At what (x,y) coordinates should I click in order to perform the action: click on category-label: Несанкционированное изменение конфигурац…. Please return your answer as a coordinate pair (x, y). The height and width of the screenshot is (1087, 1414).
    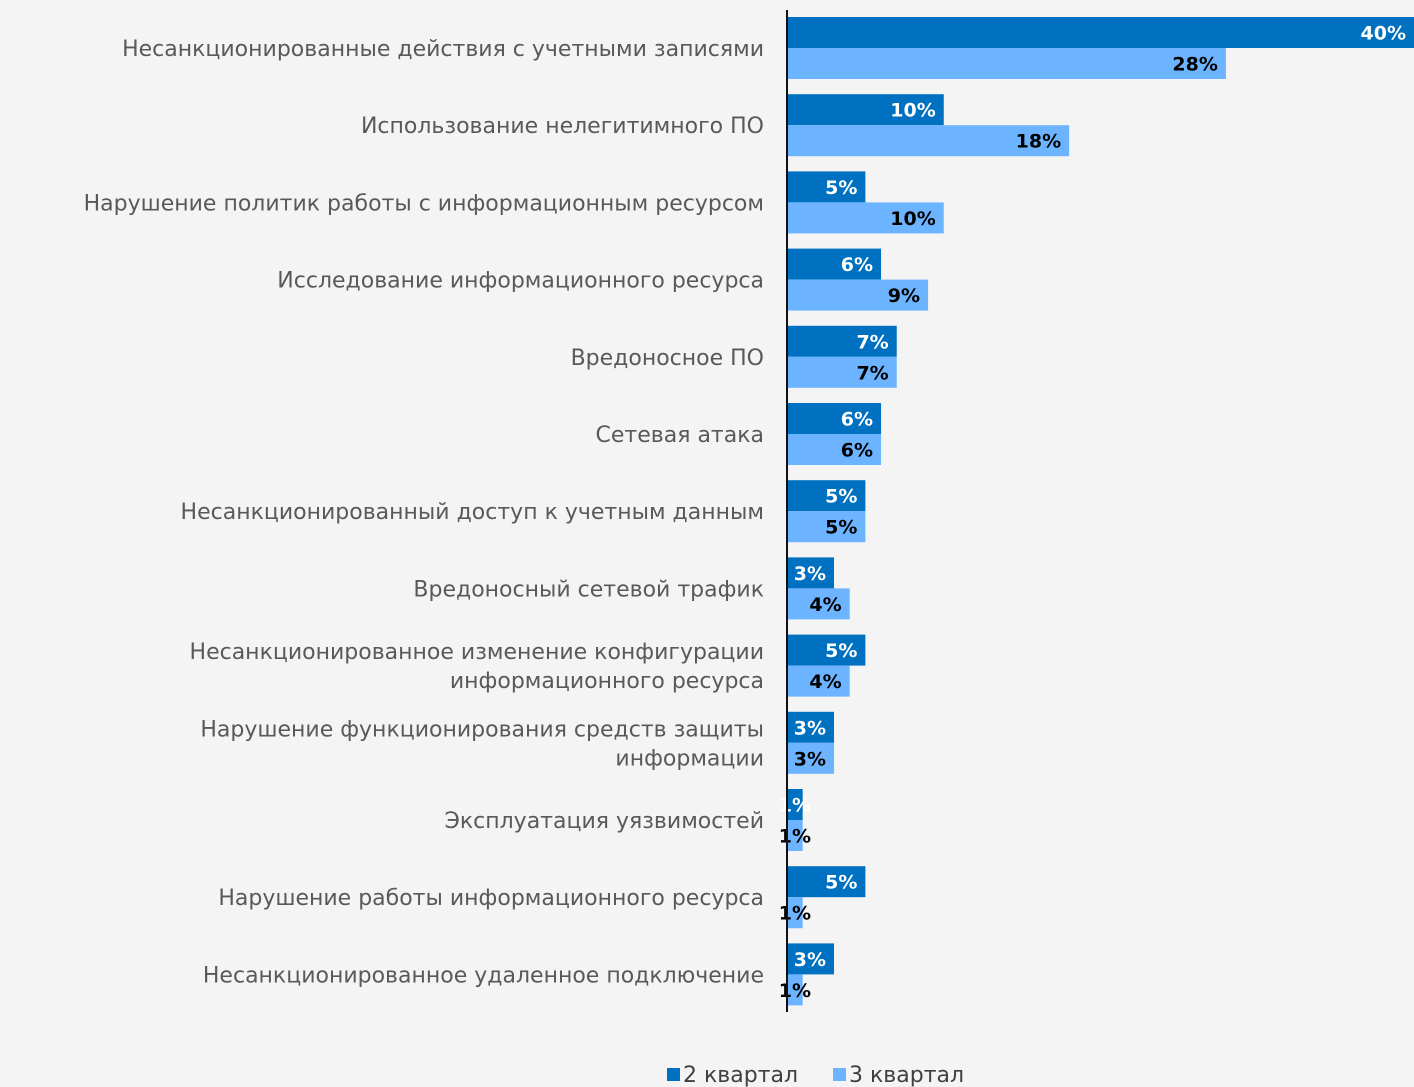
    Looking at the image, I should click on (477, 652).